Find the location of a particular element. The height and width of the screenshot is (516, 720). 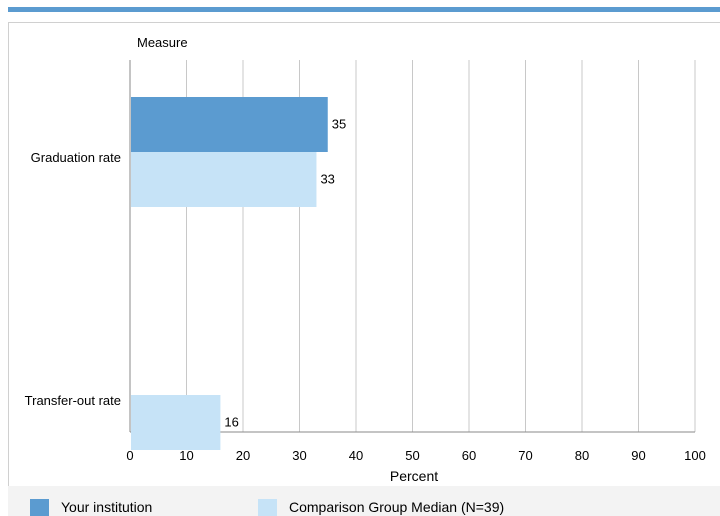

x-axis-title: Percent is located at coordinates (414, 476).